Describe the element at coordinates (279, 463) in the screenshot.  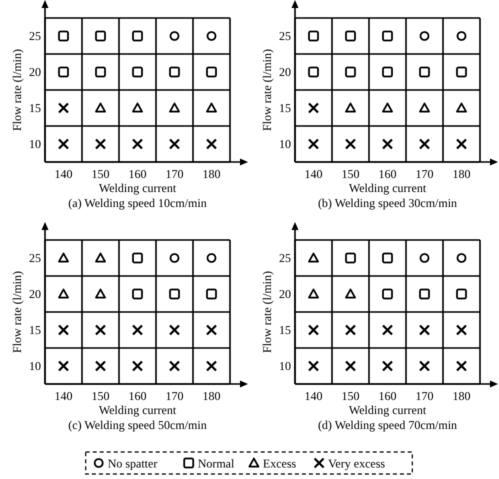
I see `legend-label: Excess` at that location.